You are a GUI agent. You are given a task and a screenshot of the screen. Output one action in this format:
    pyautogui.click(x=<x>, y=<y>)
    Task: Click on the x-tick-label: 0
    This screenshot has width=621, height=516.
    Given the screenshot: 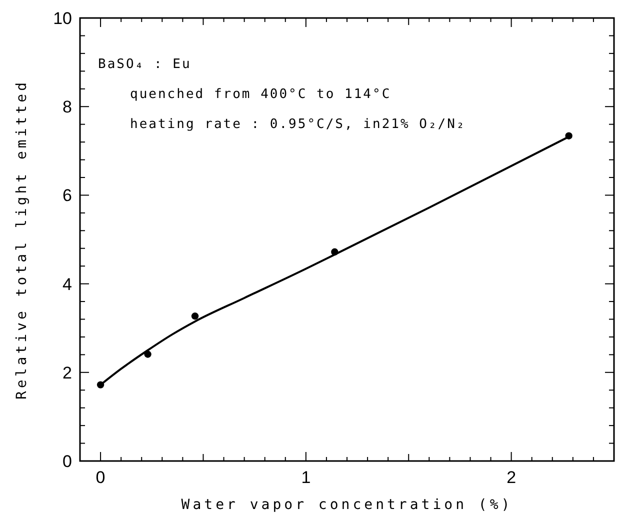 What is the action you would take?
    pyautogui.click(x=101, y=477)
    